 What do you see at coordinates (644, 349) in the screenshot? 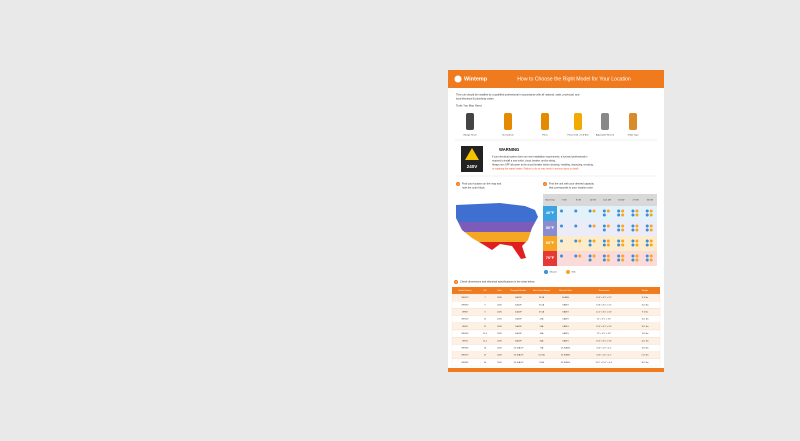
I see `table-cell: 19.6 lbs` at bounding box center [644, 349].